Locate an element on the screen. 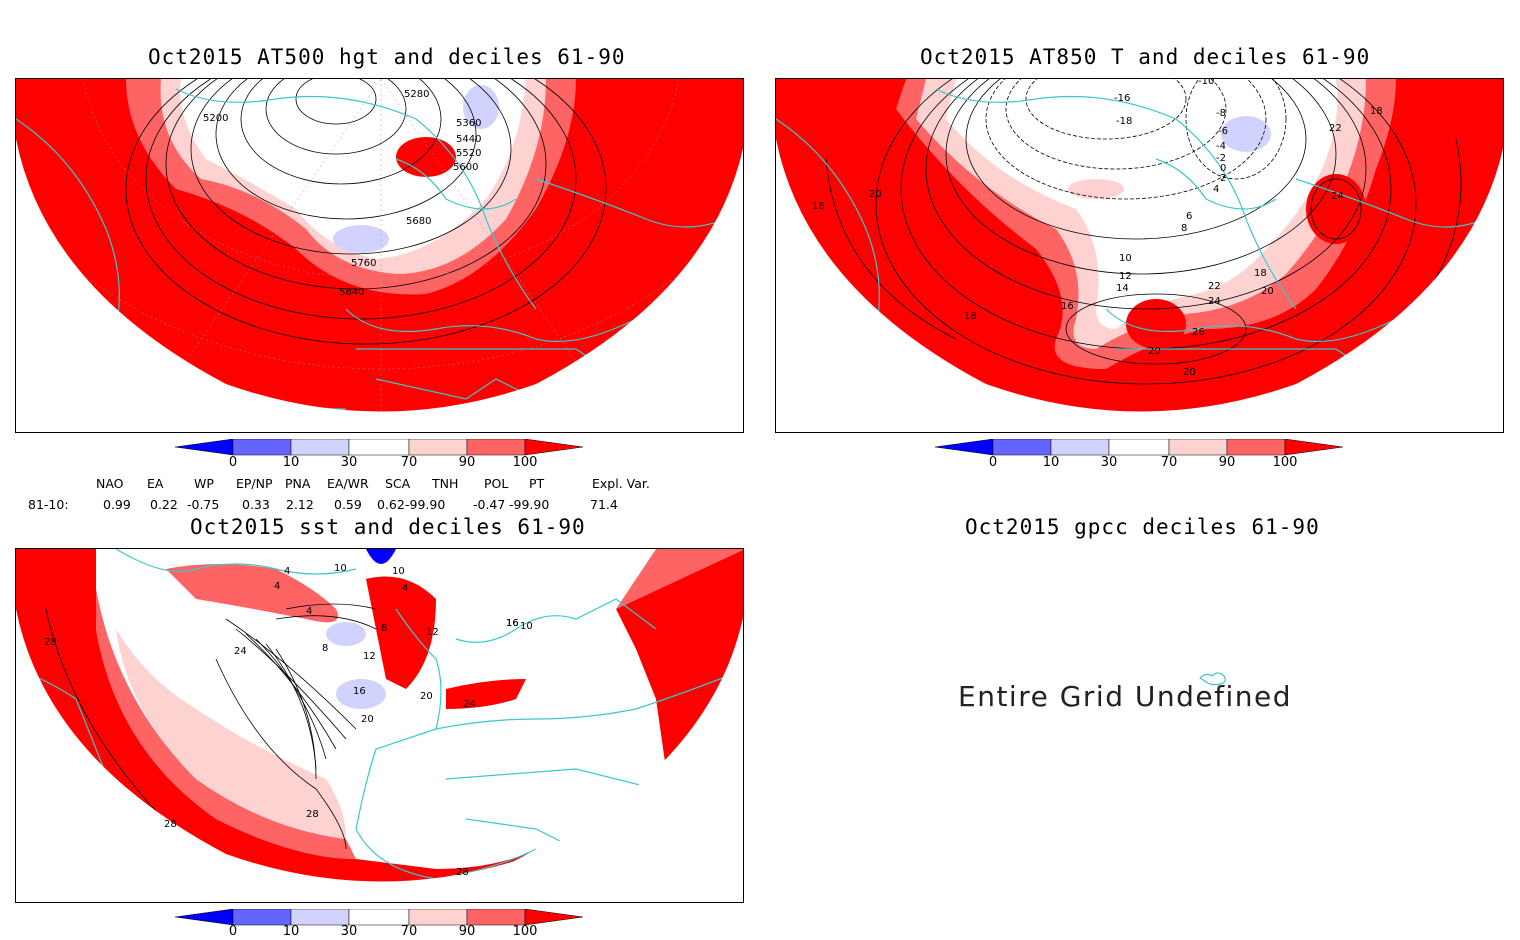  index-value: -0.47 is located at coordinates (489, 504).